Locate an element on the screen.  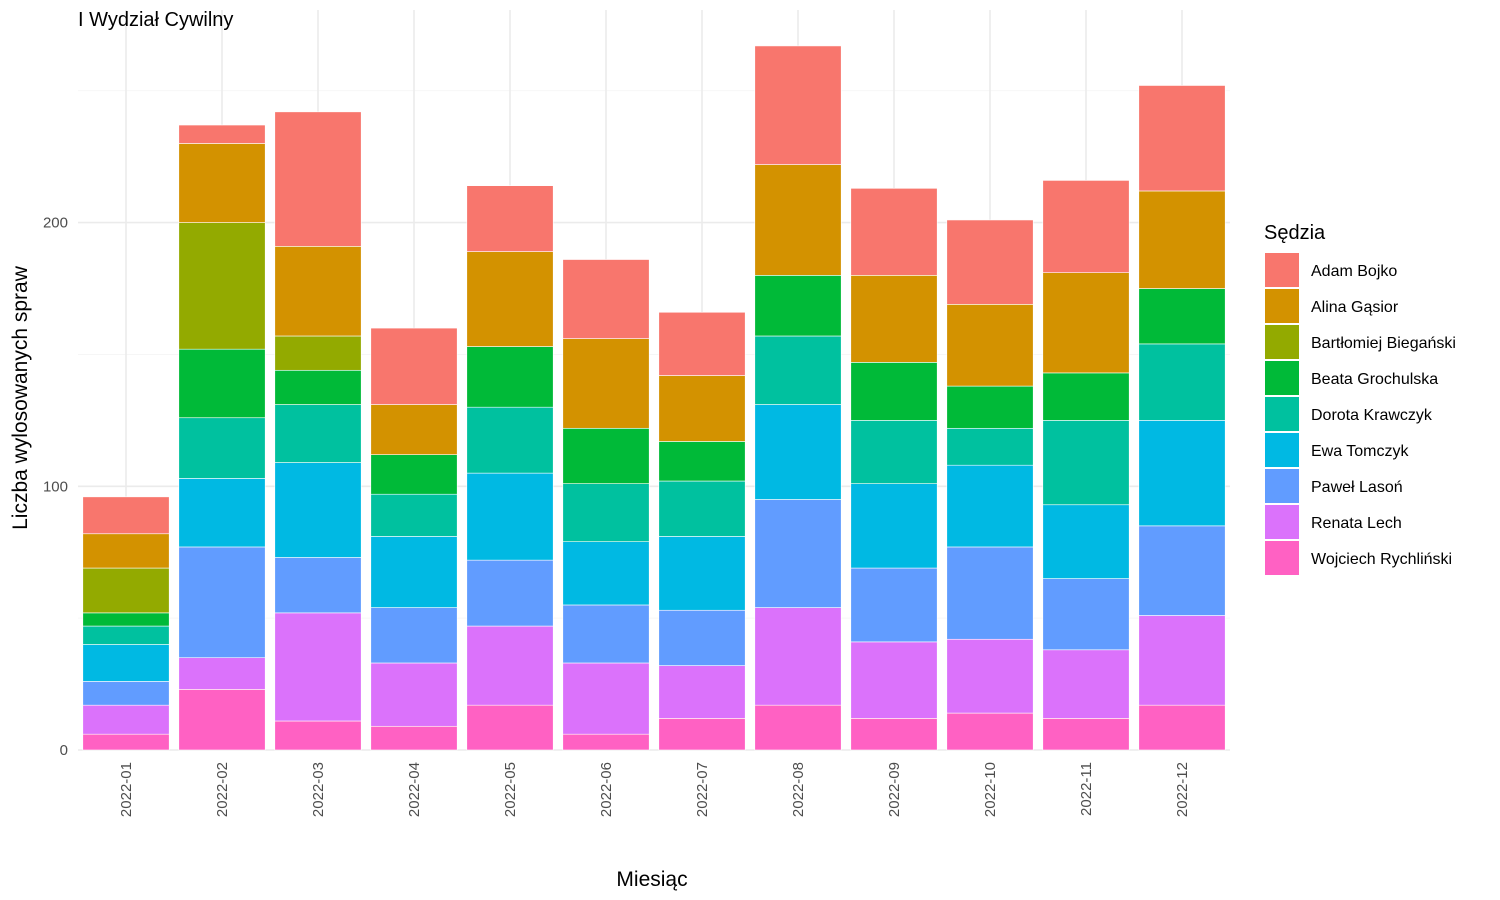
x-tick-label: 2022-07 is located at coordinates (702, 789).